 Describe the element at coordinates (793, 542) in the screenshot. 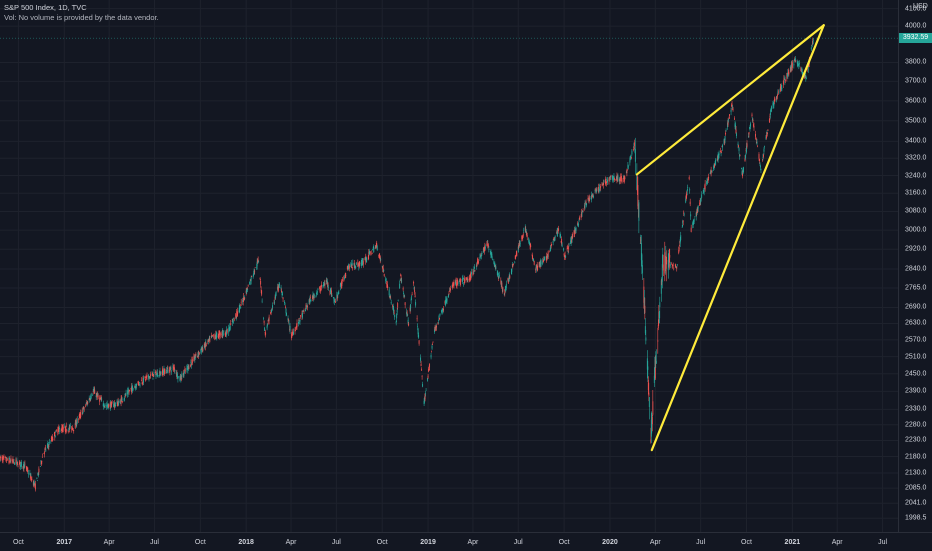

I see `time-tick-label: 2021` at that location.